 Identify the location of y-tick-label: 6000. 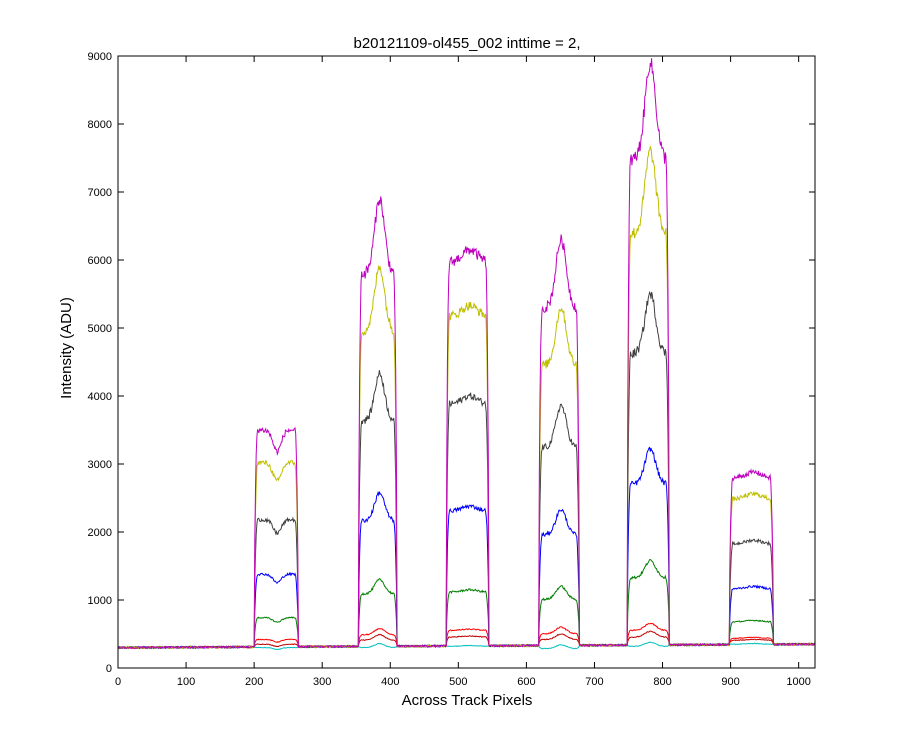
(100, 261).